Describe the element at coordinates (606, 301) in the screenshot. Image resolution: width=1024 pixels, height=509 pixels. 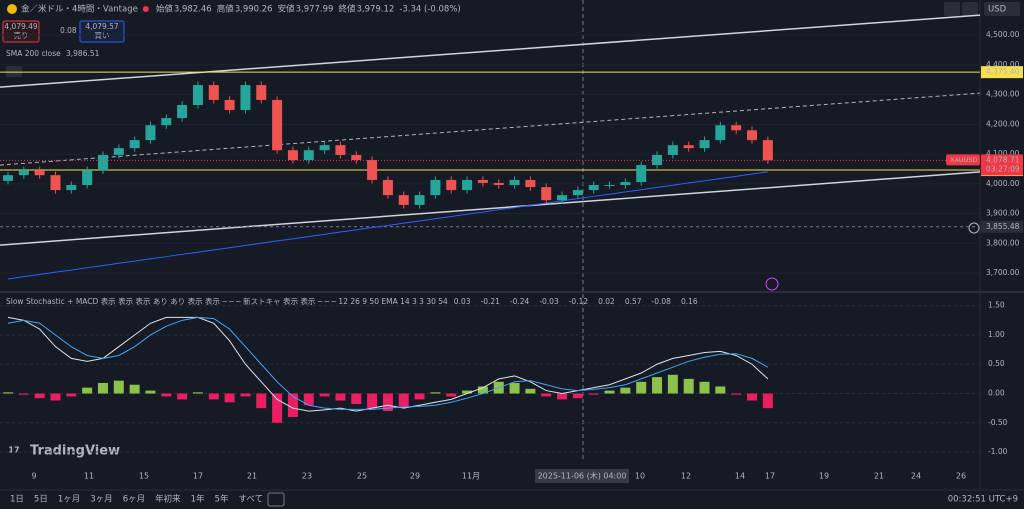
I see `indicator-readout: 0.02` at that location.